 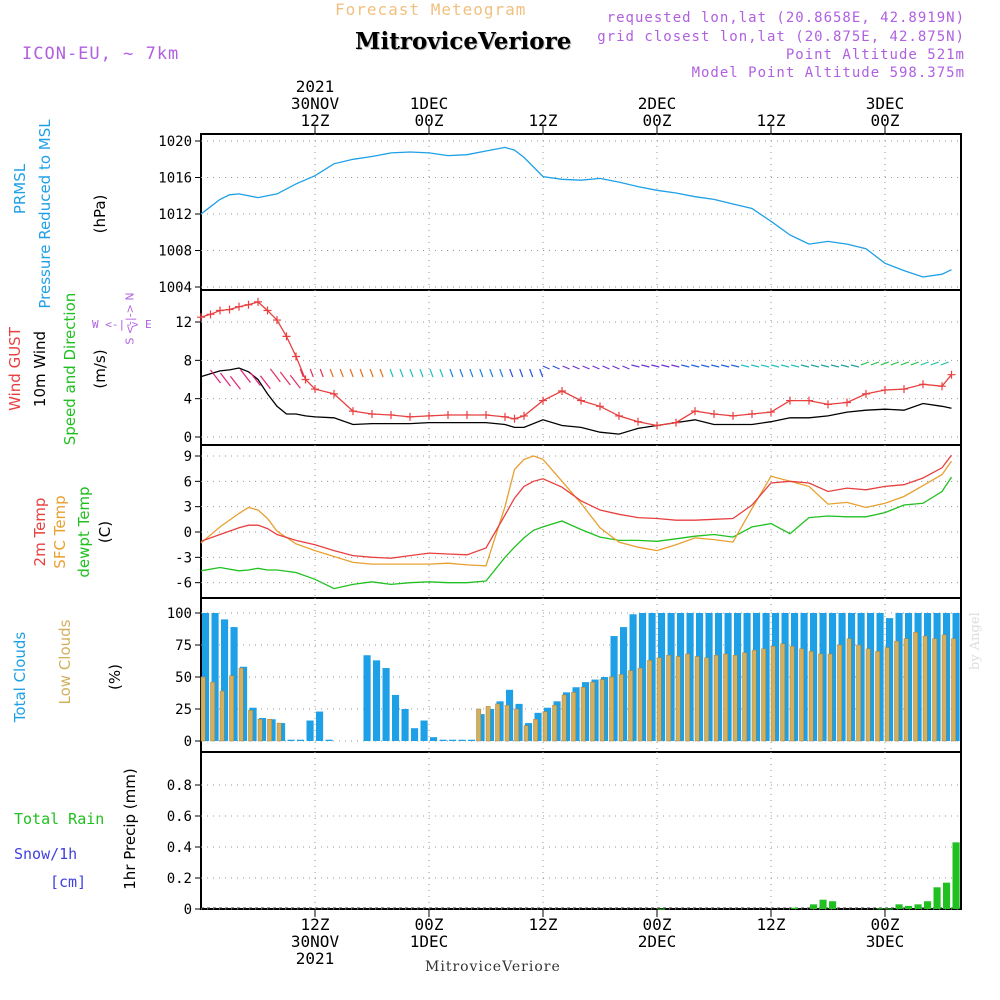 What do you see at coordinates (59, 819) in the screenshot?
I see `rain-legend: Total Rain` at bounding box center [59, 819].